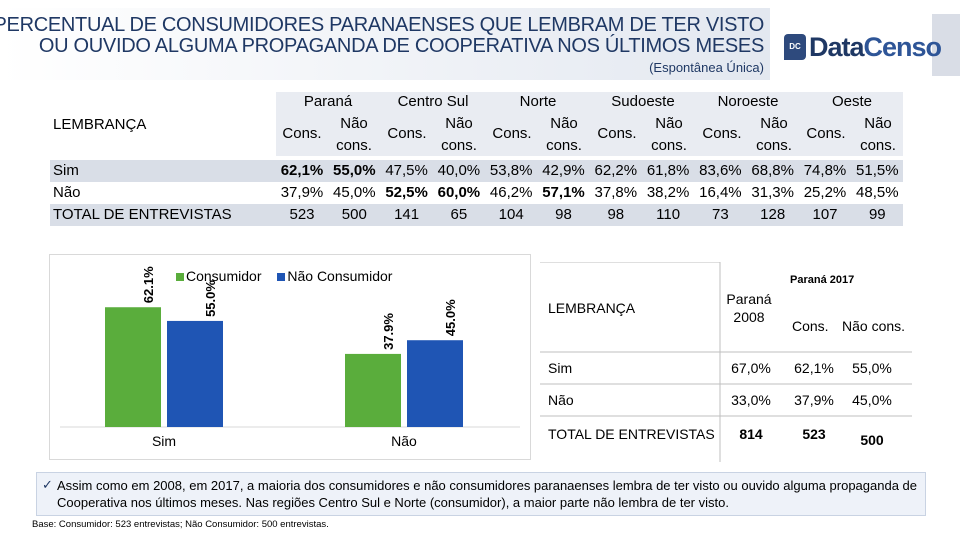  I want to click on table-cell: 31,3%, so click(772, 192).